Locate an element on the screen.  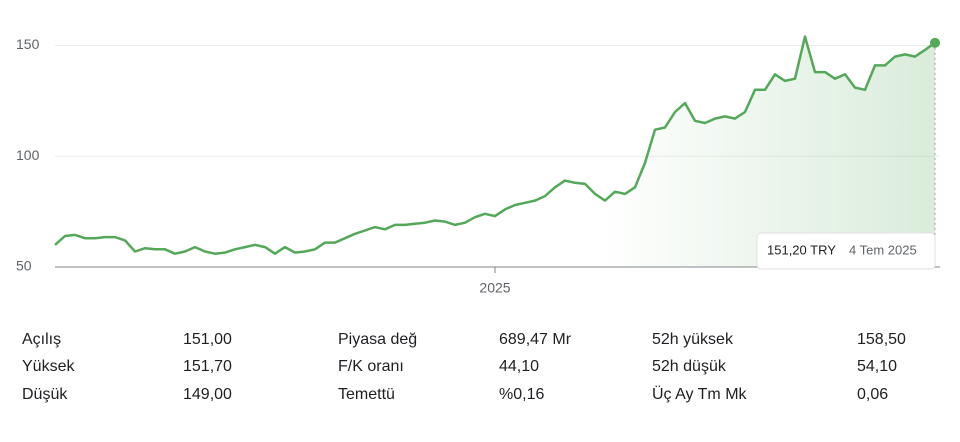
y-tick-label: 50 is located at coordinates (24, 266).